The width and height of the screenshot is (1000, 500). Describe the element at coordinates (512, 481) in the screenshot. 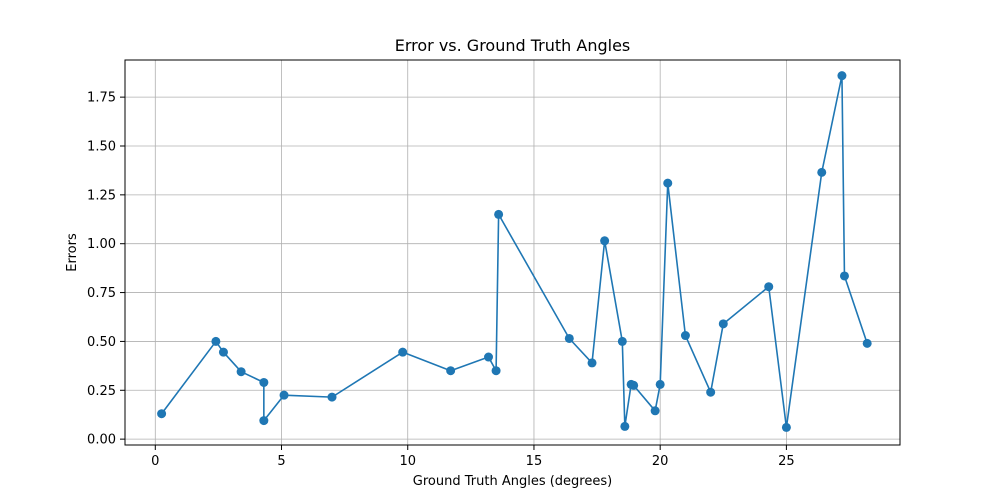

I see `x-axis-label: Ground Truth Angles (degrees)` at that location.